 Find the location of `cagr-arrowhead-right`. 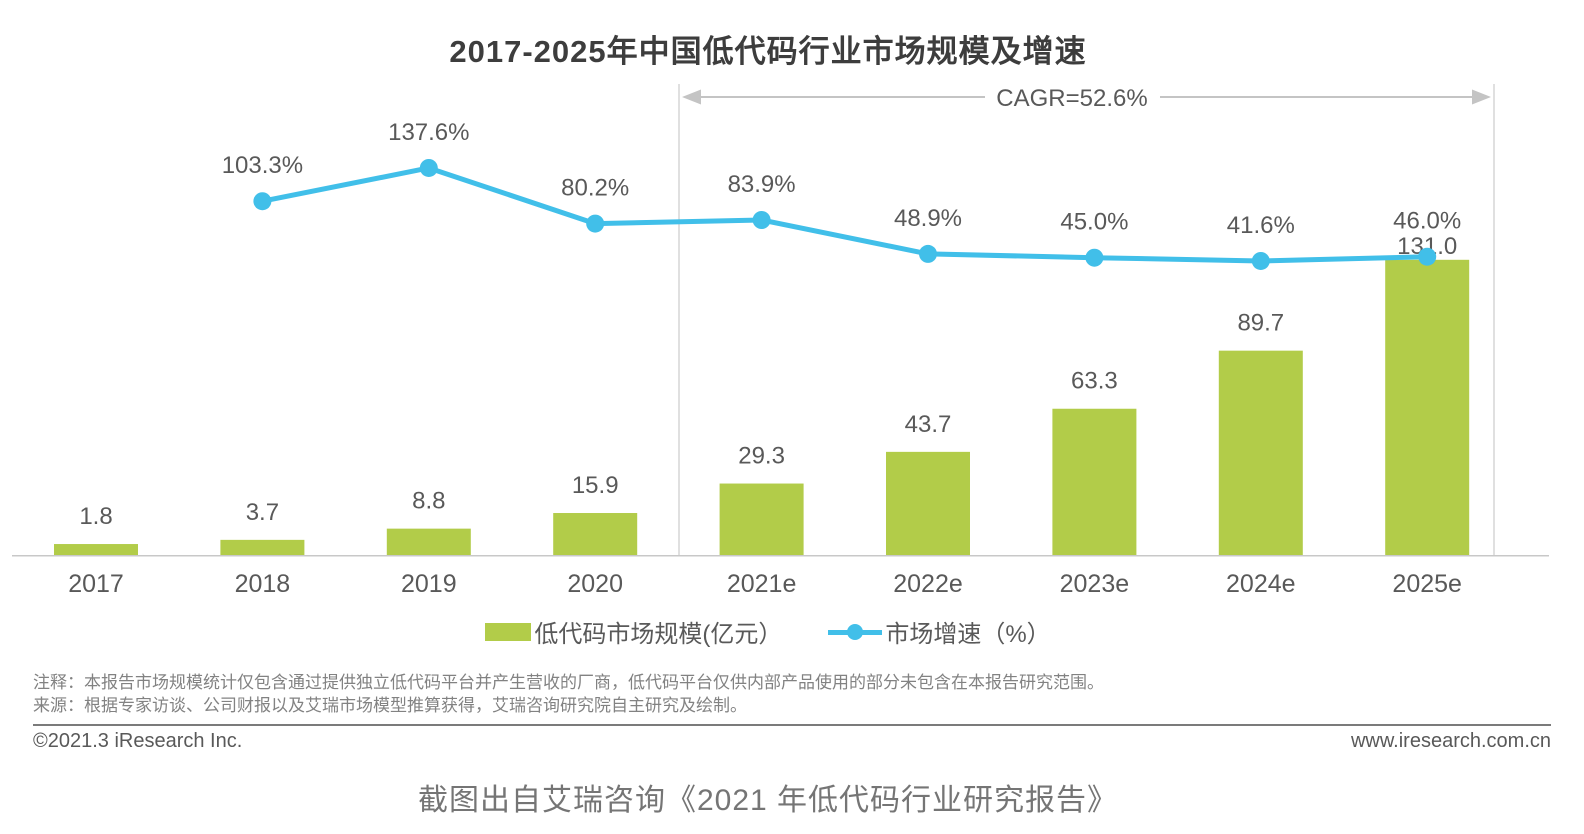

cagr-arrowhead-right is located at coordinates (1481, 97).